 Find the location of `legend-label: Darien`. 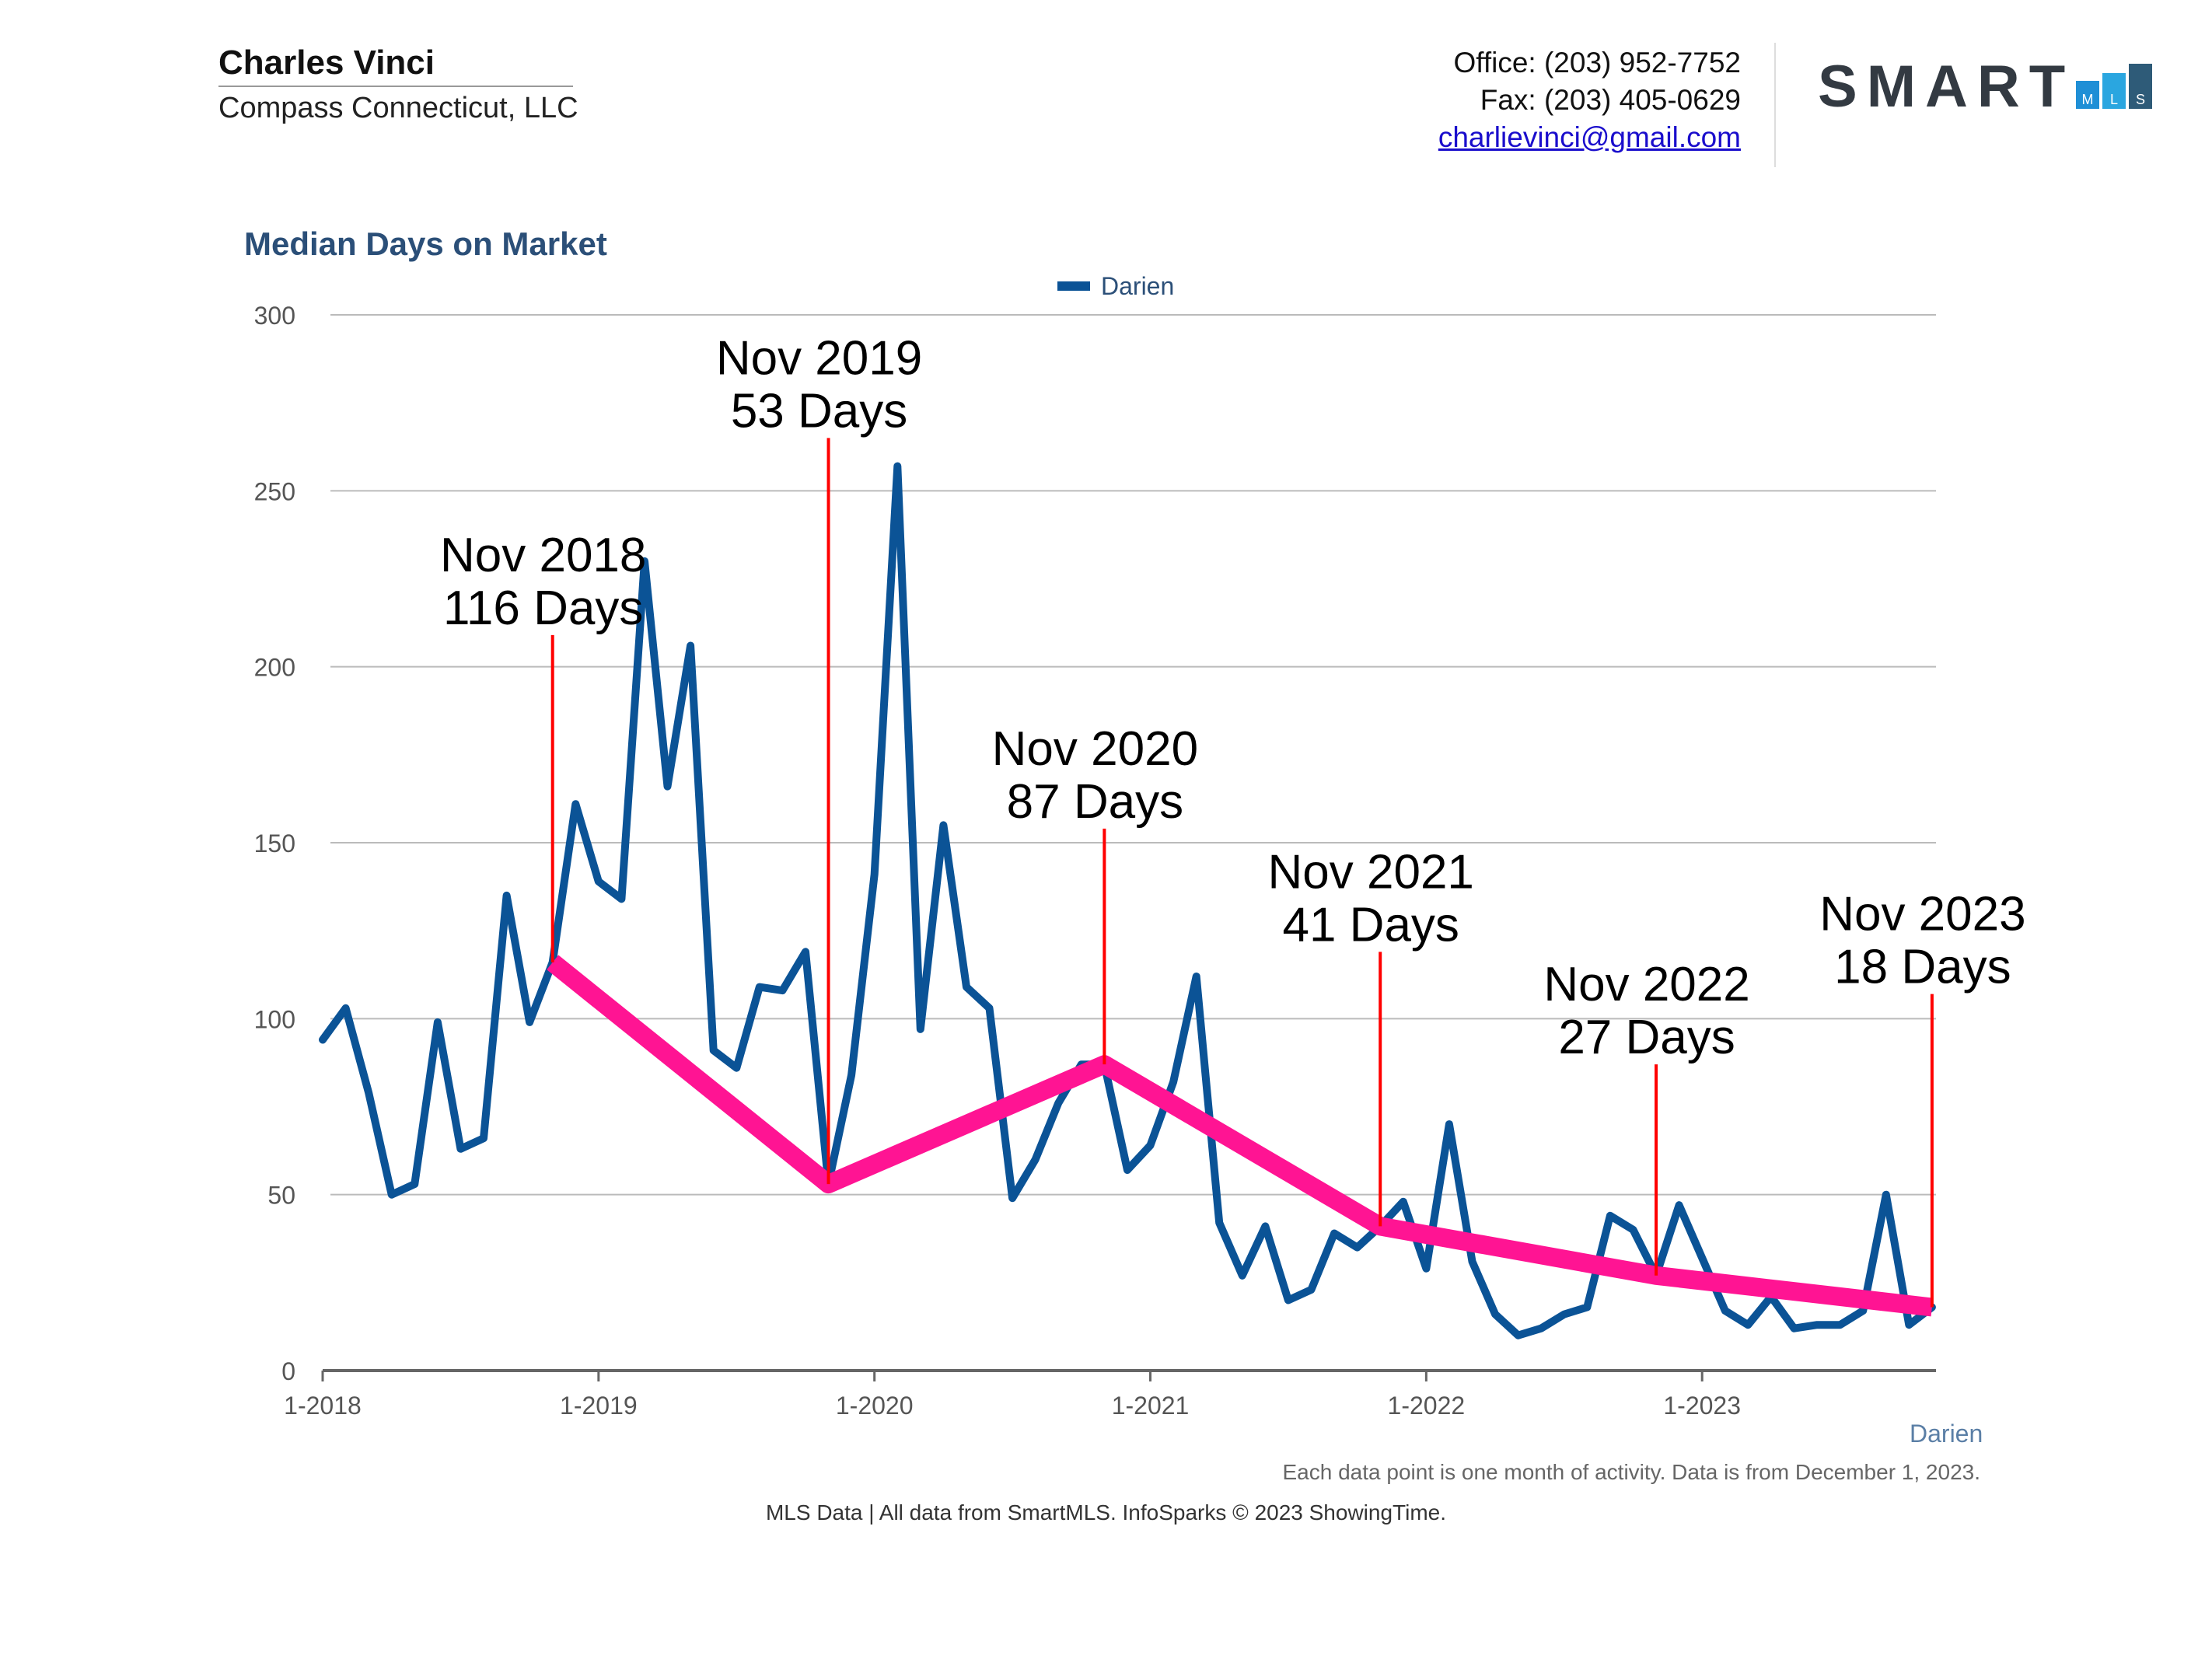

legend-label: Darien is located at coordinates (1138, 286).